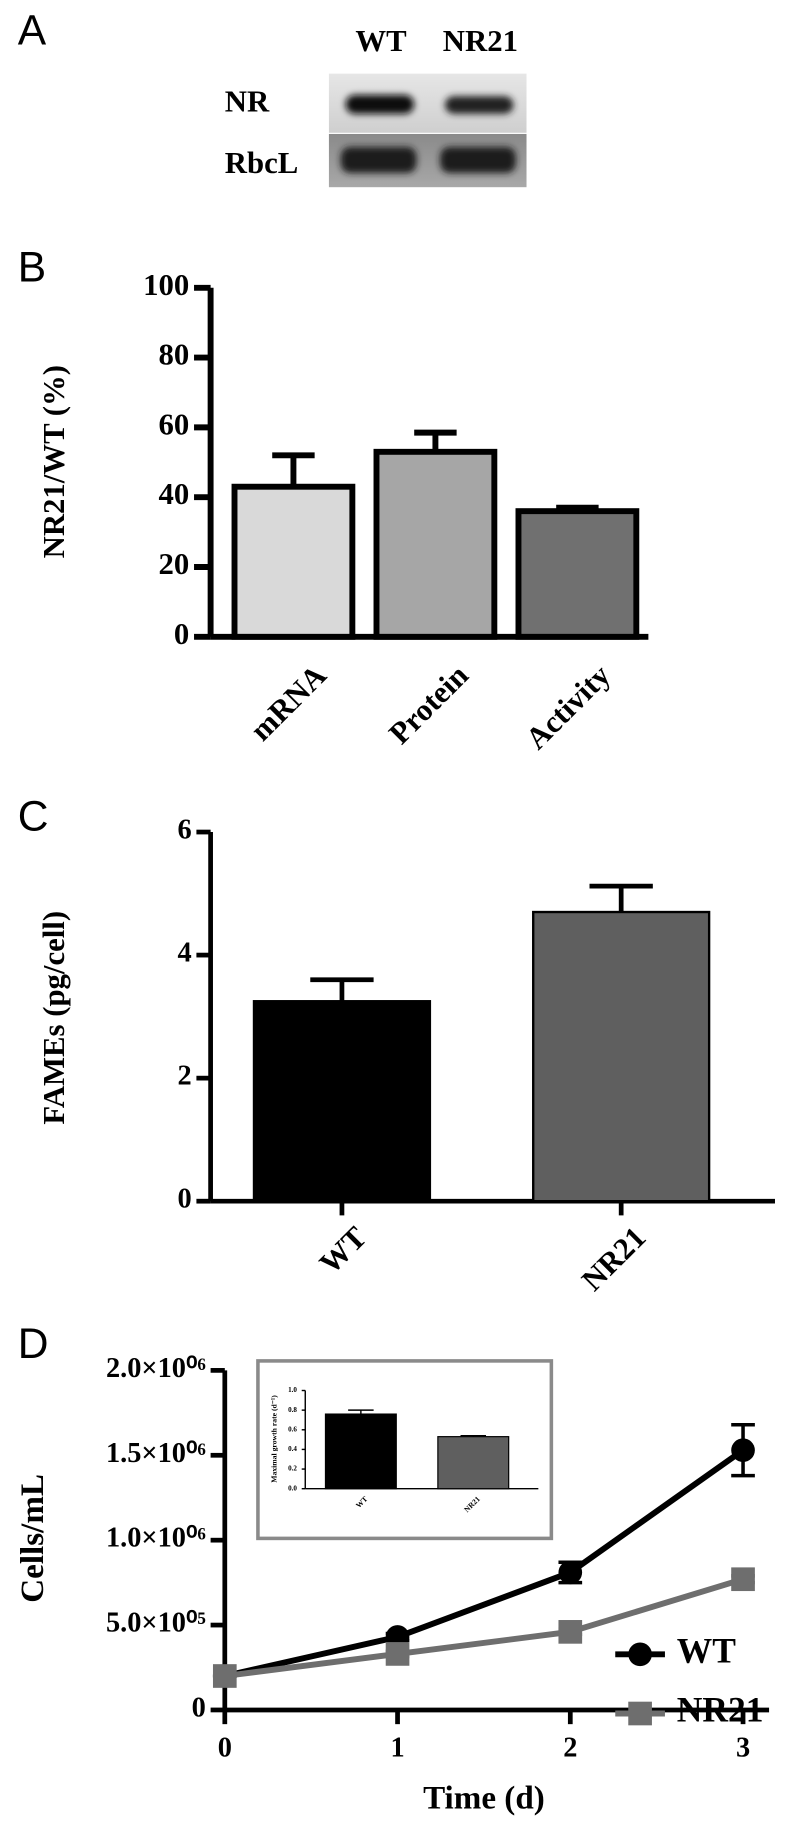 The width and height of the screenshot is (788, 1838). Describe the element at coordinates (568, 707) in the screenshot. I see `x-tick-label: Activity` at that location.